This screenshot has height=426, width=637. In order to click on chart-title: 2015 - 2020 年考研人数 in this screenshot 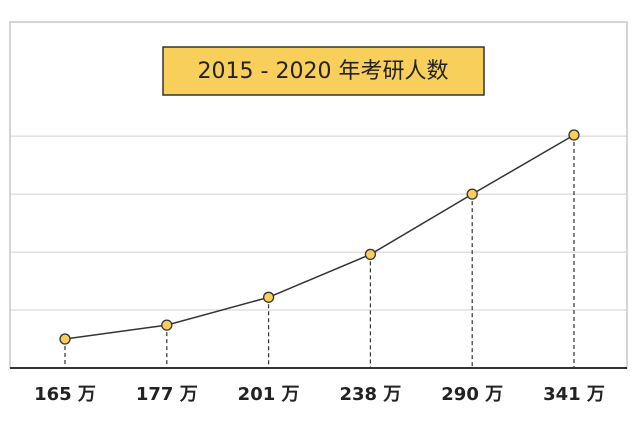, I will do `click(323, 71)`.